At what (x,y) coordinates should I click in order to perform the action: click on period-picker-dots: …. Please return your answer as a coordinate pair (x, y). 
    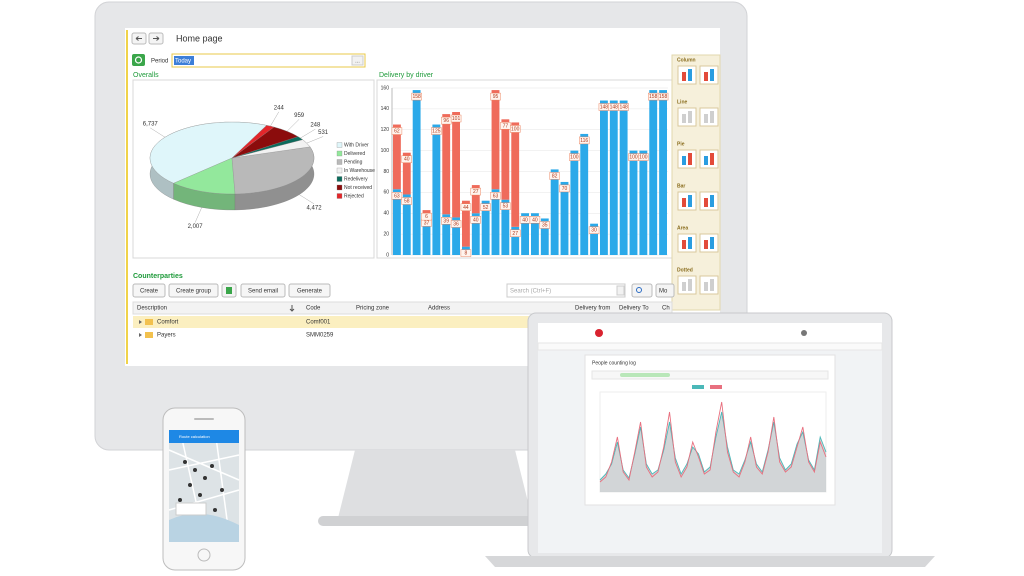
    Looking at the image, I should click on (357, 61).